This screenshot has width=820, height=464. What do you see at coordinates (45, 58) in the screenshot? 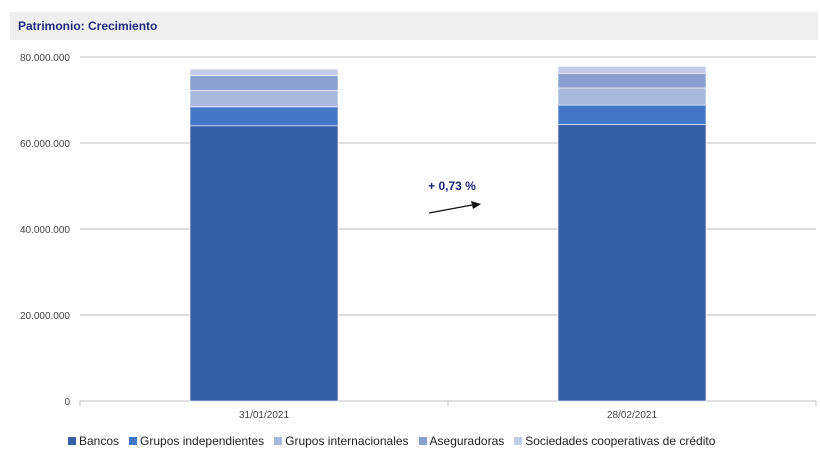
I see `y-tick-label: 80.000.000` at bounding box center [45, 58].